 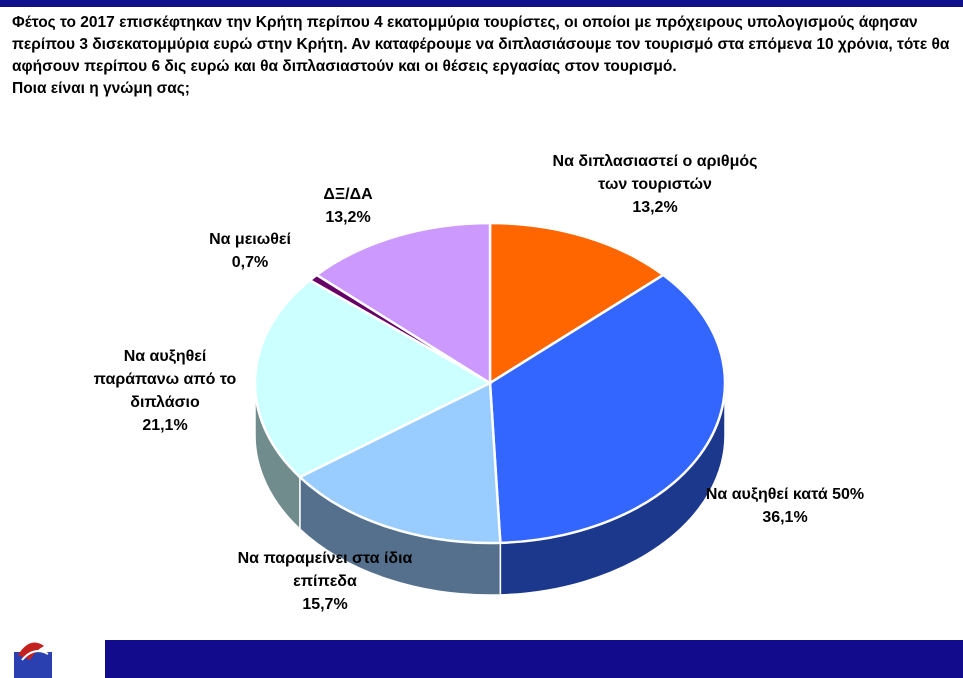 What do you see at coordinates (348, 206) in the screenshot?
I see `slice-label: ΔΞ/ΔΑ 13,2%` at bounding box center [348, 206].